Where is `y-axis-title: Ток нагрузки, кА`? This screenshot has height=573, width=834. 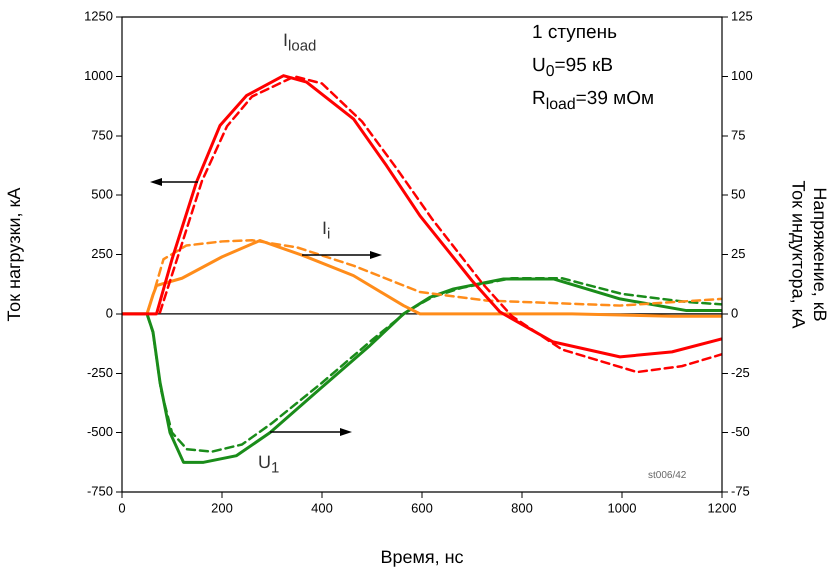
y-axis-title: Ток нагрузки, кА is located at coordinates (14, 255).